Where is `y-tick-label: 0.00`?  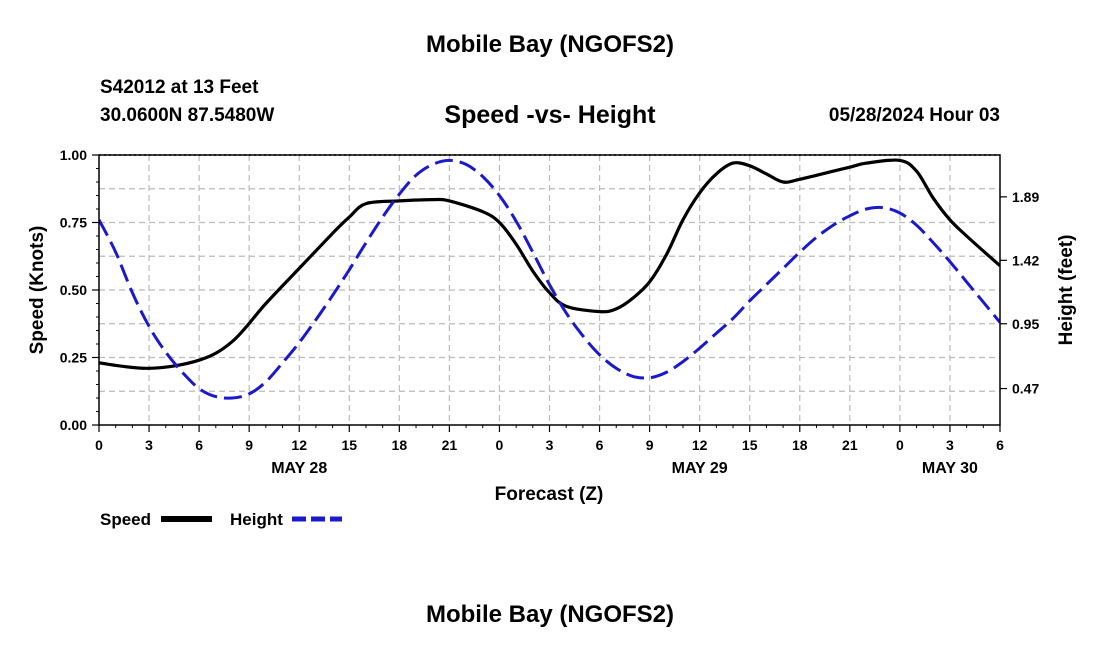
y-tick-label: 0.00 is located at coordinates (73, 425).